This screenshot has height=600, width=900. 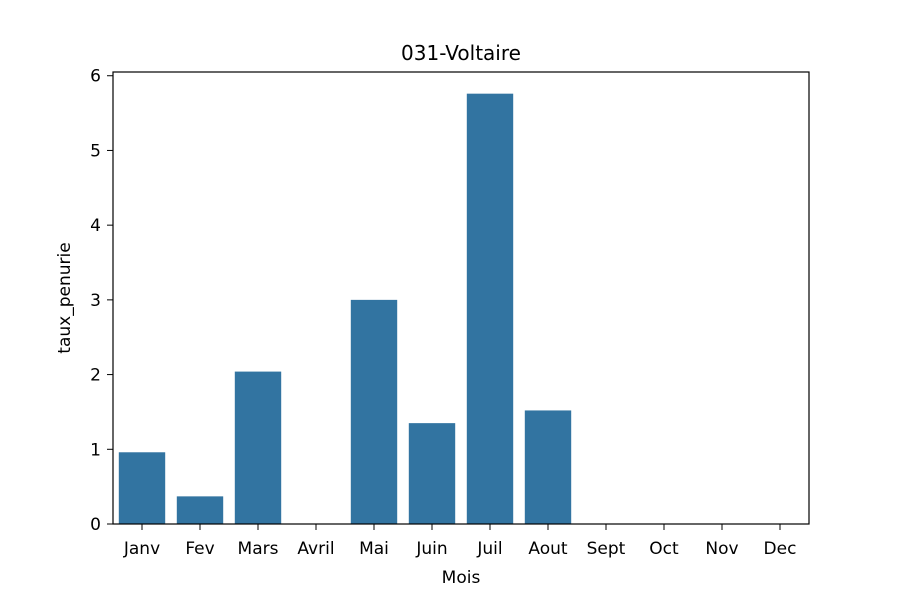 I want to click on y-tick-label: 4, so click(x=95, y=226).